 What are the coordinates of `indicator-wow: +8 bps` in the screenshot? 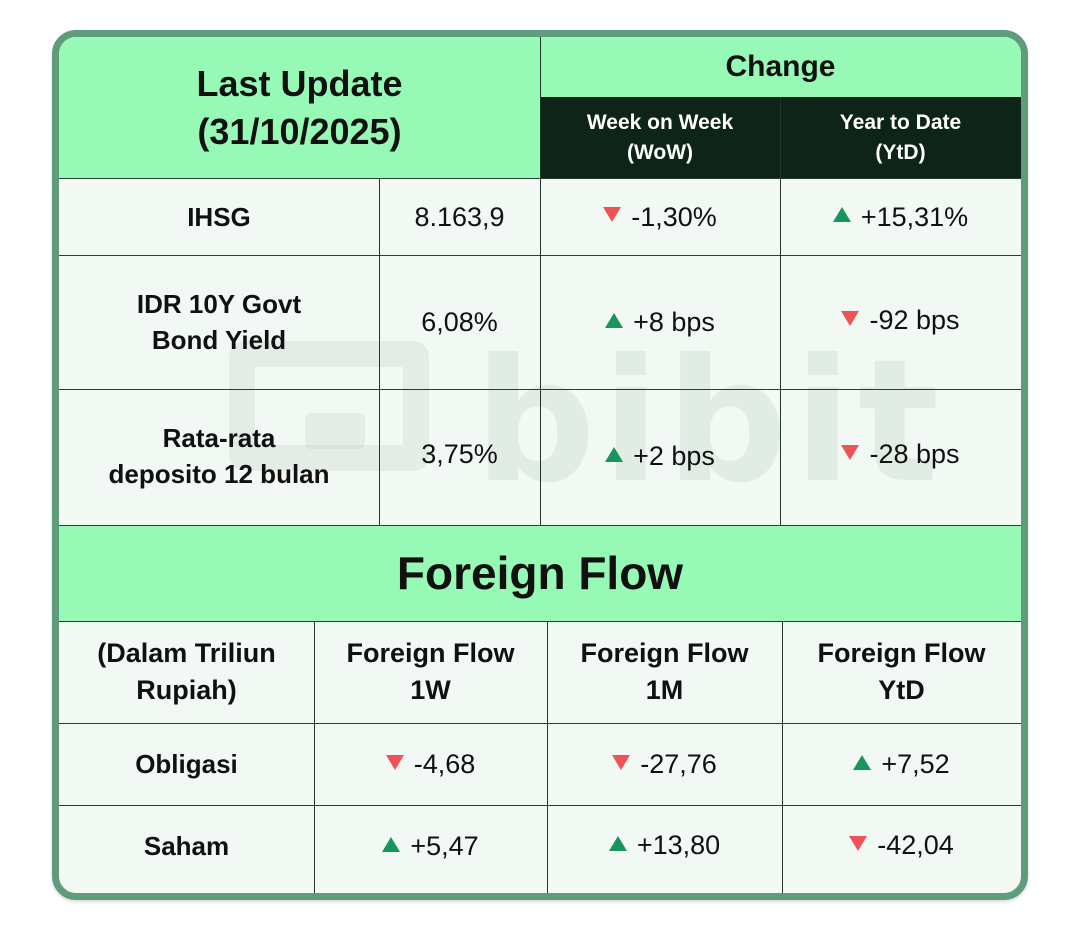 It's located at (660, 322).